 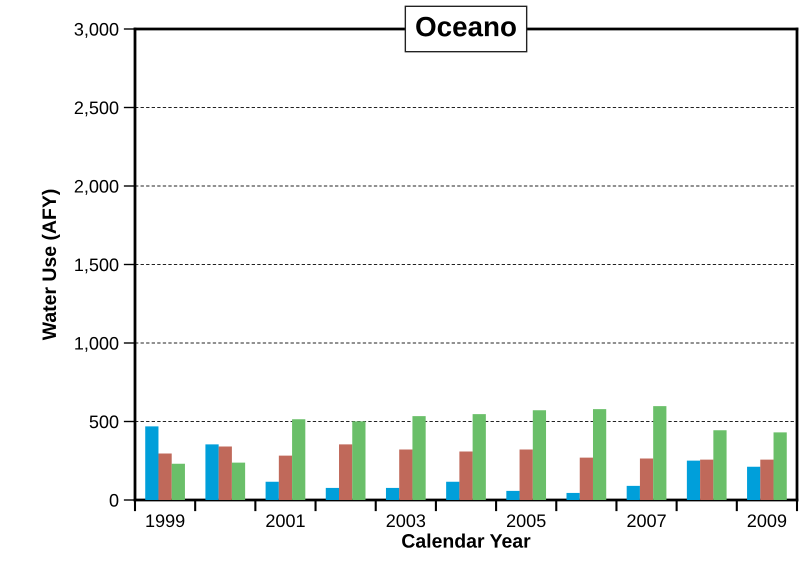 What do you see at coordinates (96, 187) in the screenshot?
I see `y-tick-label: 2,000` at bounding box center [96, 187].